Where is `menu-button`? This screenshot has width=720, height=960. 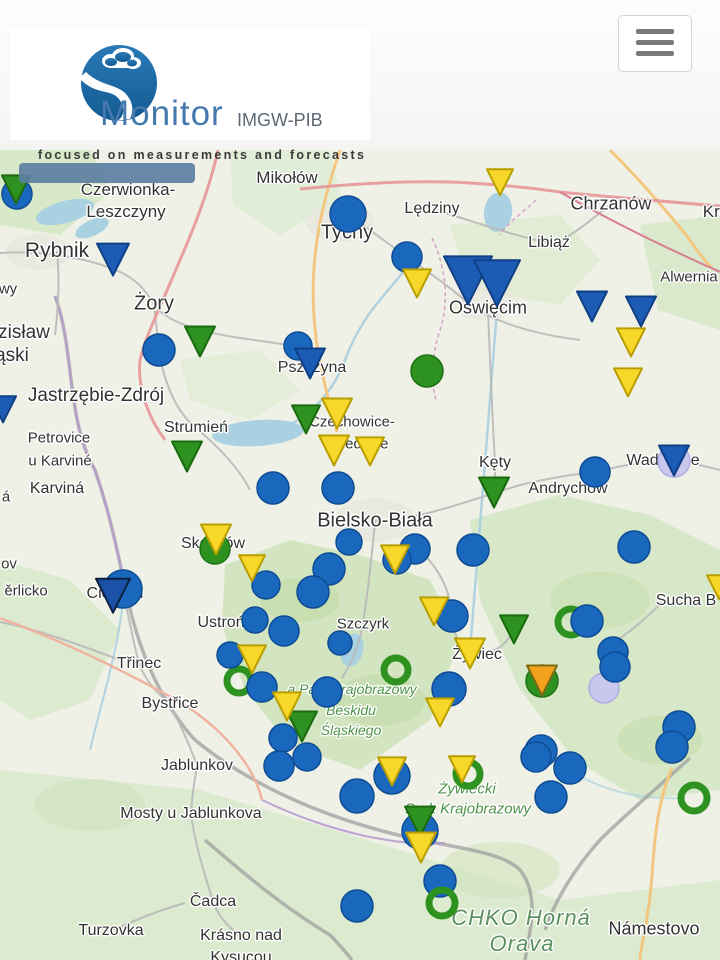
menu-button is located at coordinates (655, 43).